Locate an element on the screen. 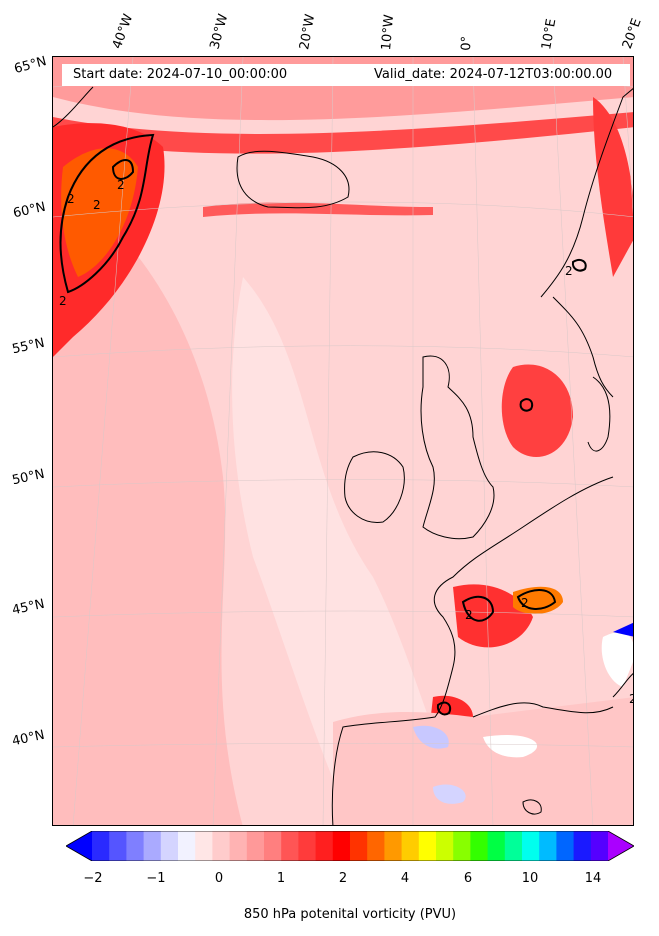 This screenshot has width=659, height=936. pv-contour-west-inner is located at coordinates (123, 169).